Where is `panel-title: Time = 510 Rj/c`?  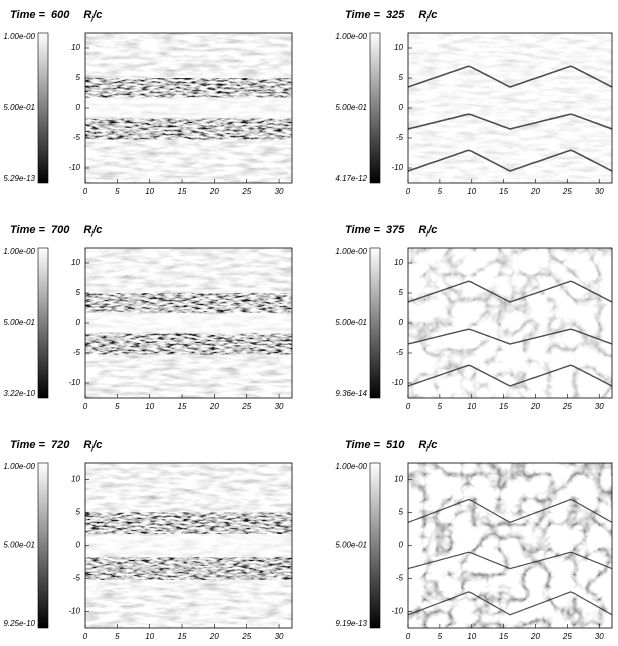
panel-title: Time = 510 Rj/c is located at coordinates (391, 445).